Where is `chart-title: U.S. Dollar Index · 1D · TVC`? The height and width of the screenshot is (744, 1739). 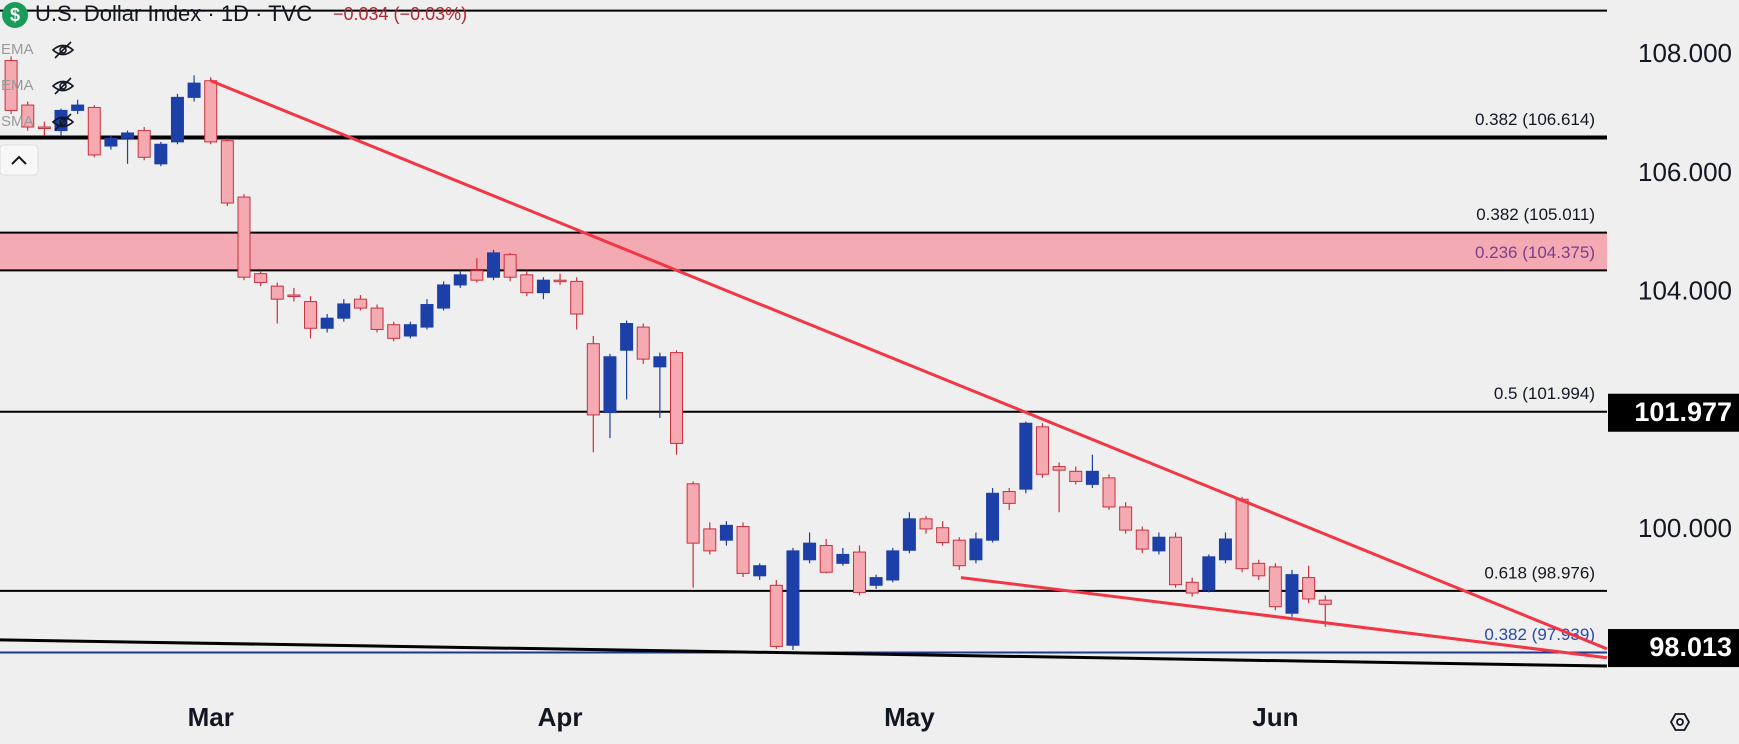 chart-title: U.S. Dollar Index · 1D · TVC is located at coordinates (173, 13).